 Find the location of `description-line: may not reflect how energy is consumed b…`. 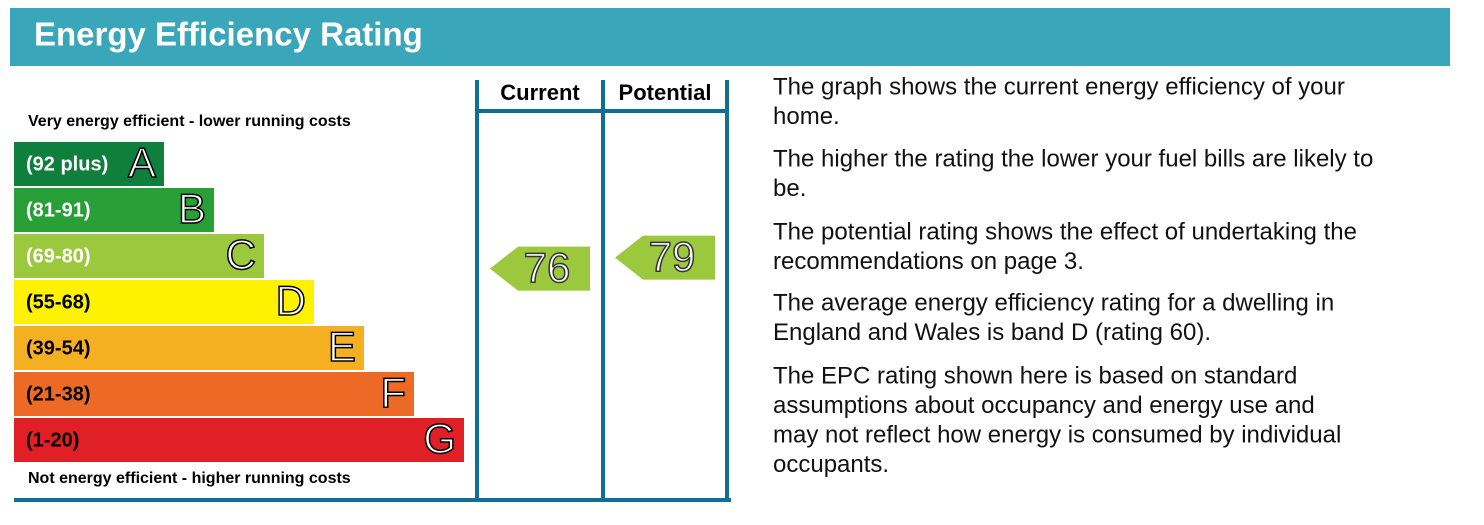

description-line: may not reflect how energy is consumed b… is located at coordinates (1057, 434).